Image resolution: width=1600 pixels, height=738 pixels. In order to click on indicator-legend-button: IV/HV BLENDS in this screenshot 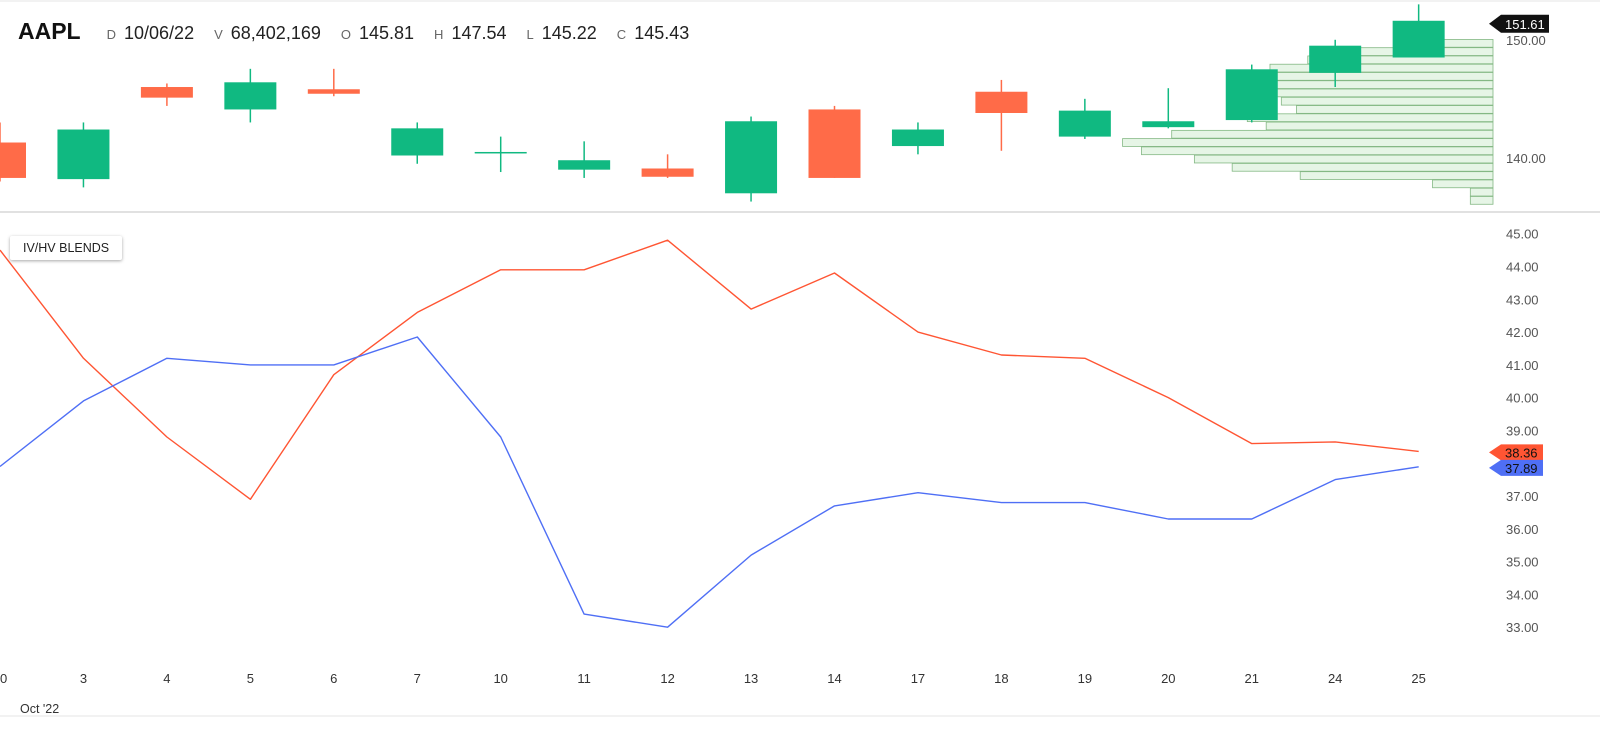, I will do `click(66, 248)`.